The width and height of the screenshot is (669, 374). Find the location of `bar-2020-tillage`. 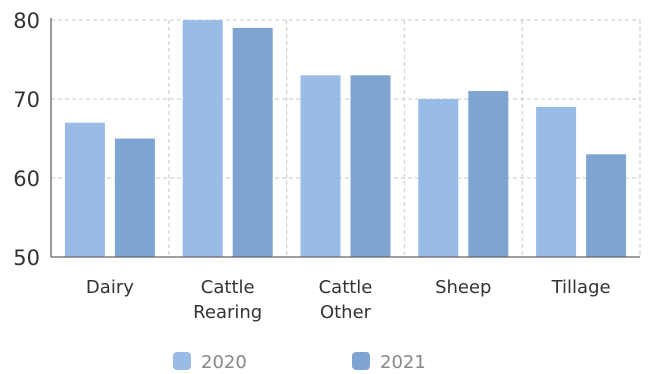

bar-2020-tillage is located at coordinates (556, 182).